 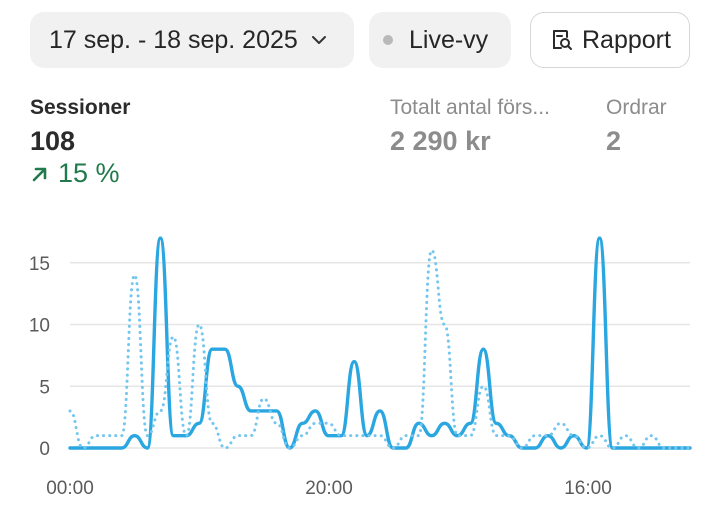 What do you see at coordinates (388, 40) in the screenshot?
I see `live-status-dot-icon` at bounding box center [388, 40].